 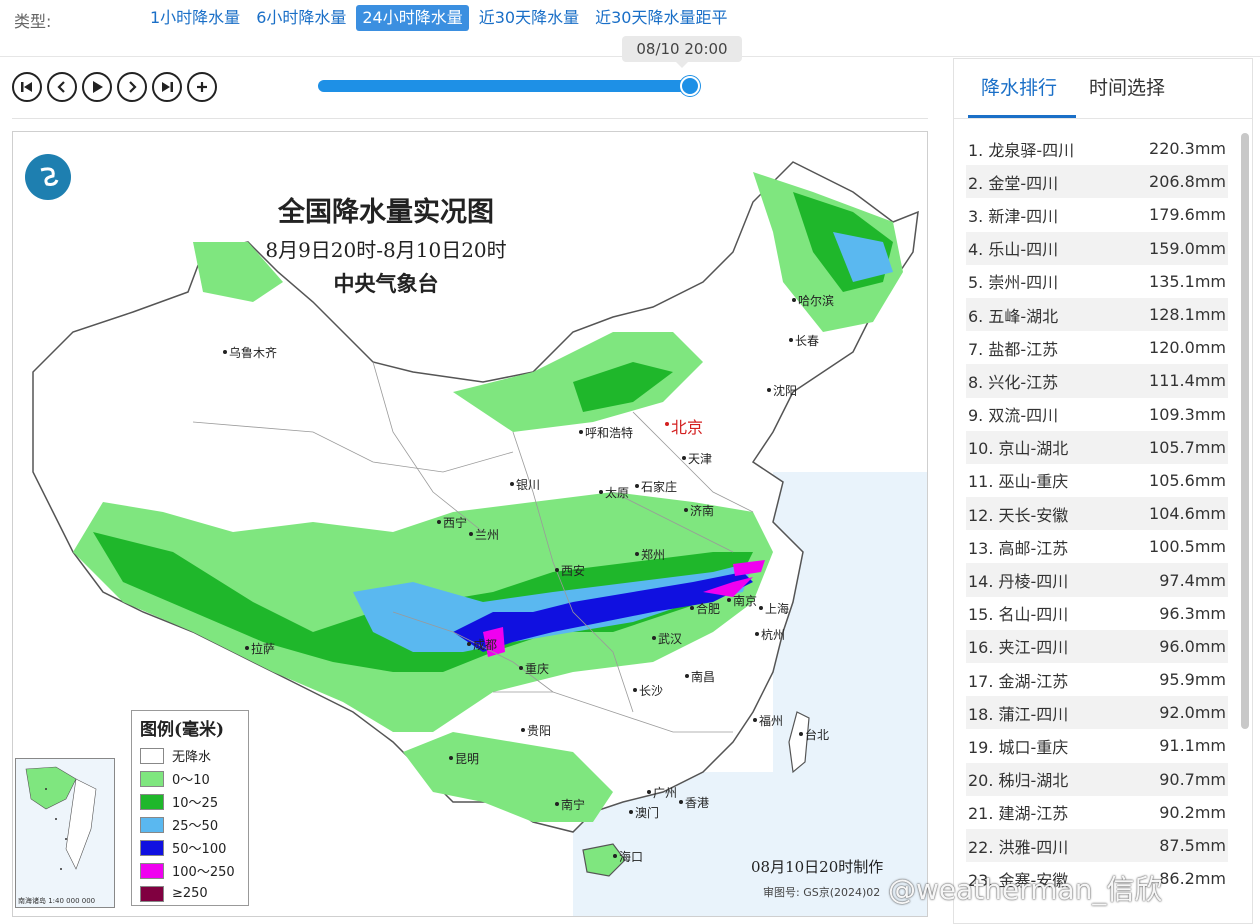 What do you see at coordinates (1127, 88) in the screenshot?
I see `tab-time-select: 时间选择` at bounding box center [1127, 88].